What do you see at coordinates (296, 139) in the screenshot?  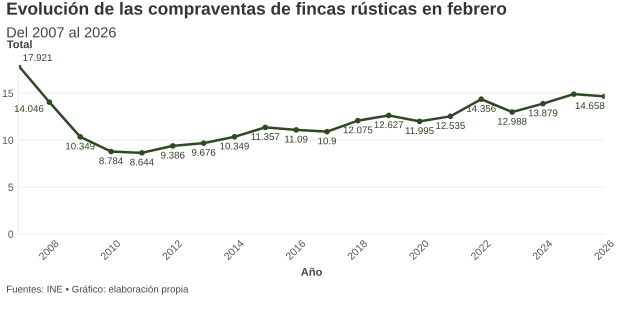 I see `data-label: 11.09` at bounding box center [296, 139].